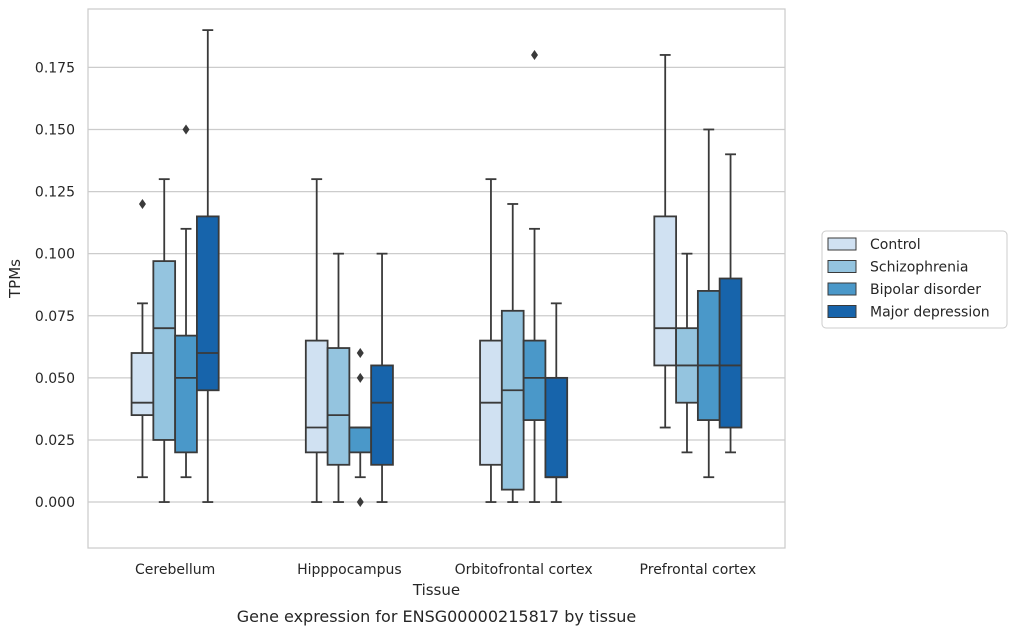 The height and width of the screenshot is (638, 1017). Describe the element at coordinates (698, 570) in the screenshot. I see `x-tick-label: Prefrontal cortex` at that location.